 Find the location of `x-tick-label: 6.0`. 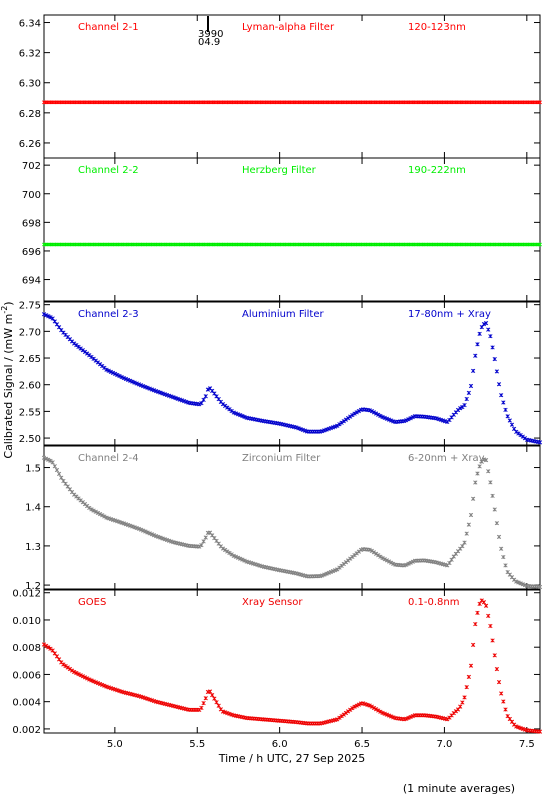

x-tick-label: 6.0 is located at coordinates (280, 744).